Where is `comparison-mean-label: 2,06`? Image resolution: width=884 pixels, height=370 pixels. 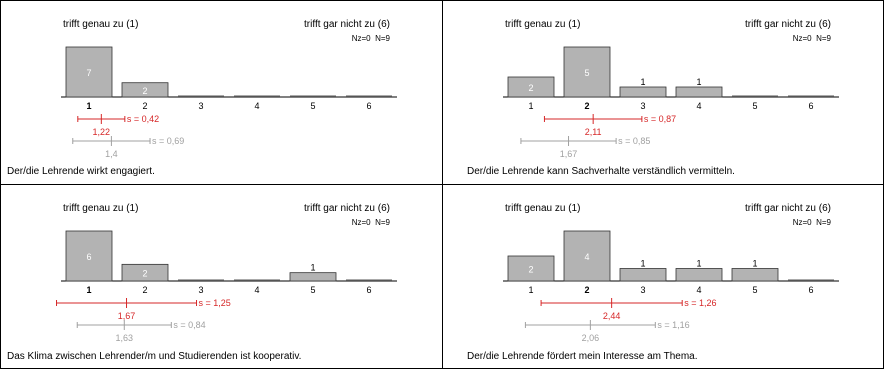
comparison-mean-label: 2,06 is located at coordinates (591, 338).